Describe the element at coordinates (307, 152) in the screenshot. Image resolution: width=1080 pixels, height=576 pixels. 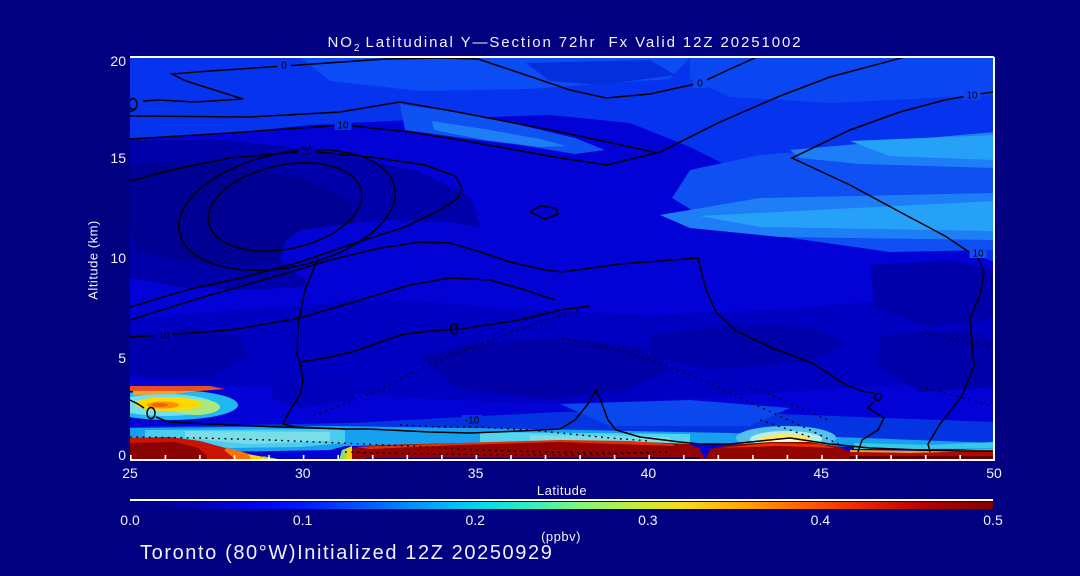
I see `svg-text: 20` at that location.